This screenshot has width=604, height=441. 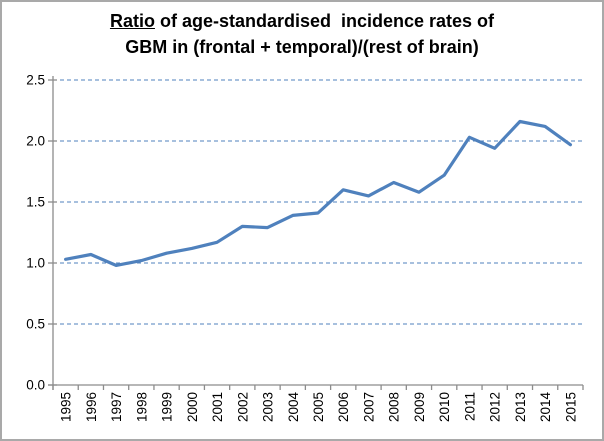 What do you see at coordinates (35, 263) in the screenshot?
I see `y-tick-label: 1.0` at bounding box center [35, 263].